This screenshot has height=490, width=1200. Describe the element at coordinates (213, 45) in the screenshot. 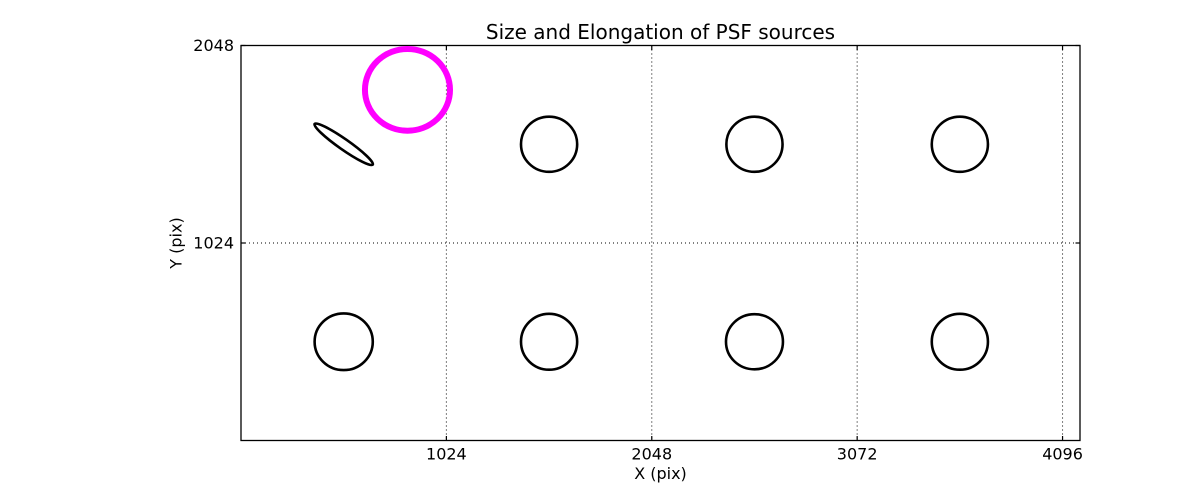

I see `y-tick-label: 2048` at that location.